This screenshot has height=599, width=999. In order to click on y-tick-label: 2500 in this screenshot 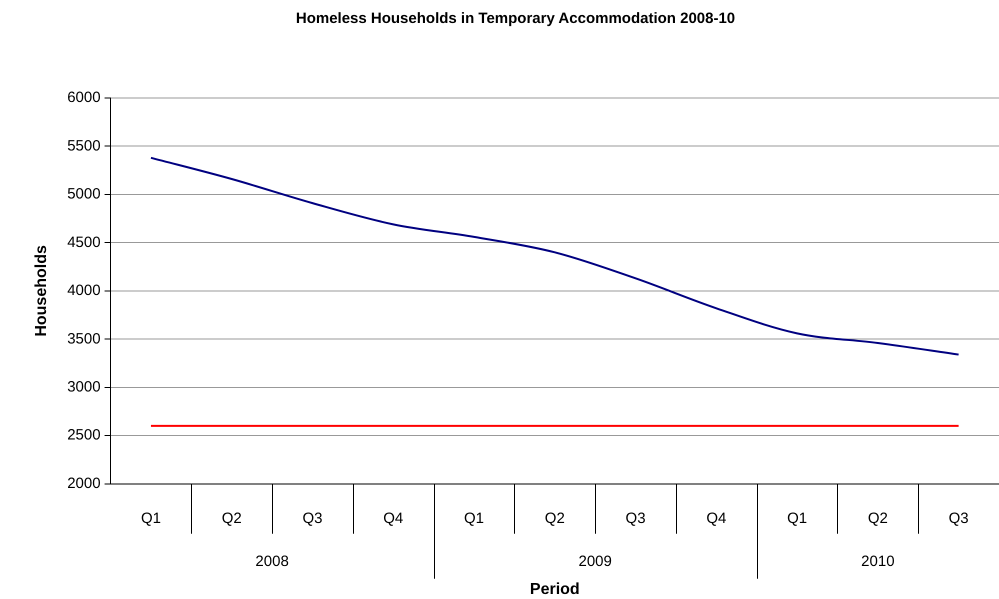, I will do `click(84, 435)`.